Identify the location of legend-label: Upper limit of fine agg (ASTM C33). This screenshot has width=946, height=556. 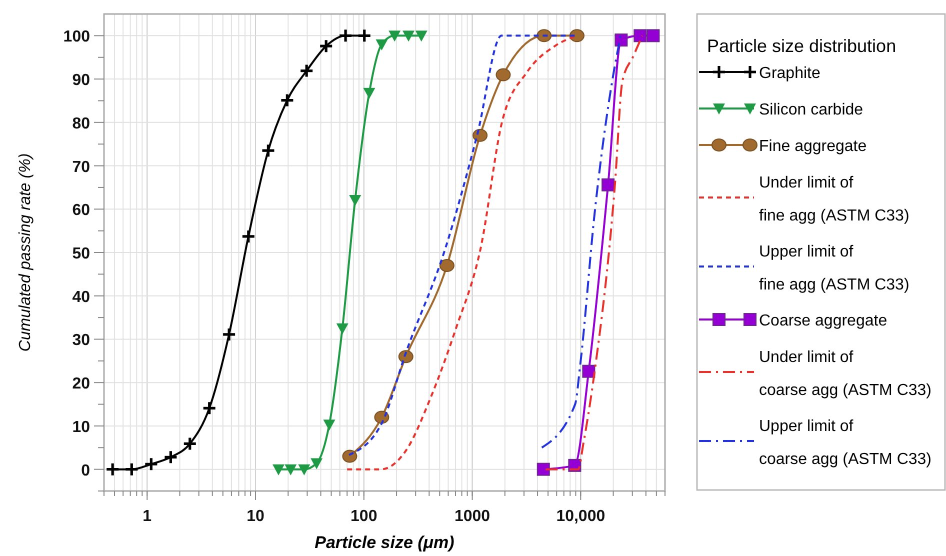
(834, 269).